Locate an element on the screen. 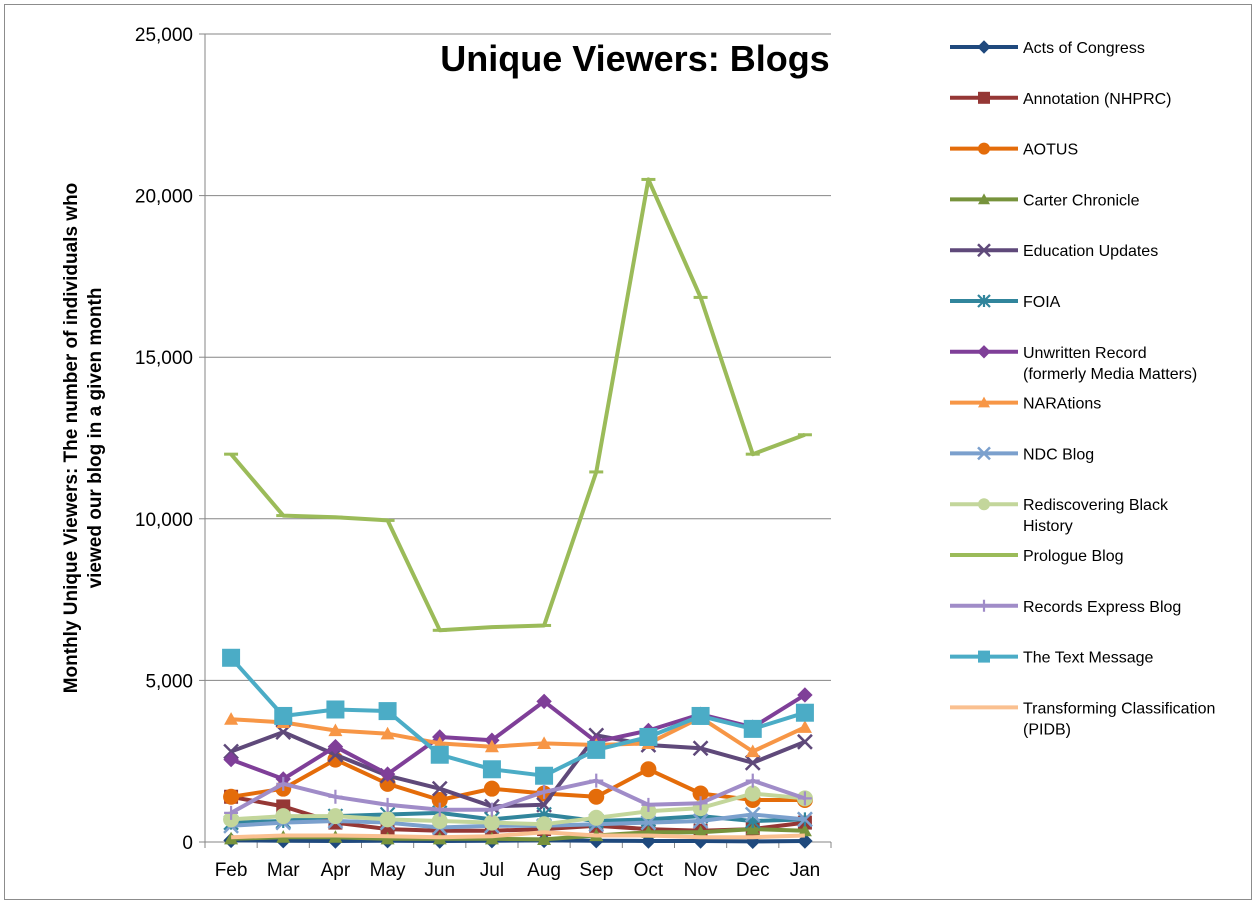 This screenshot has height=905, width=1257. legend-label: Carter Chronicle is located at coordinates (1081, 200).